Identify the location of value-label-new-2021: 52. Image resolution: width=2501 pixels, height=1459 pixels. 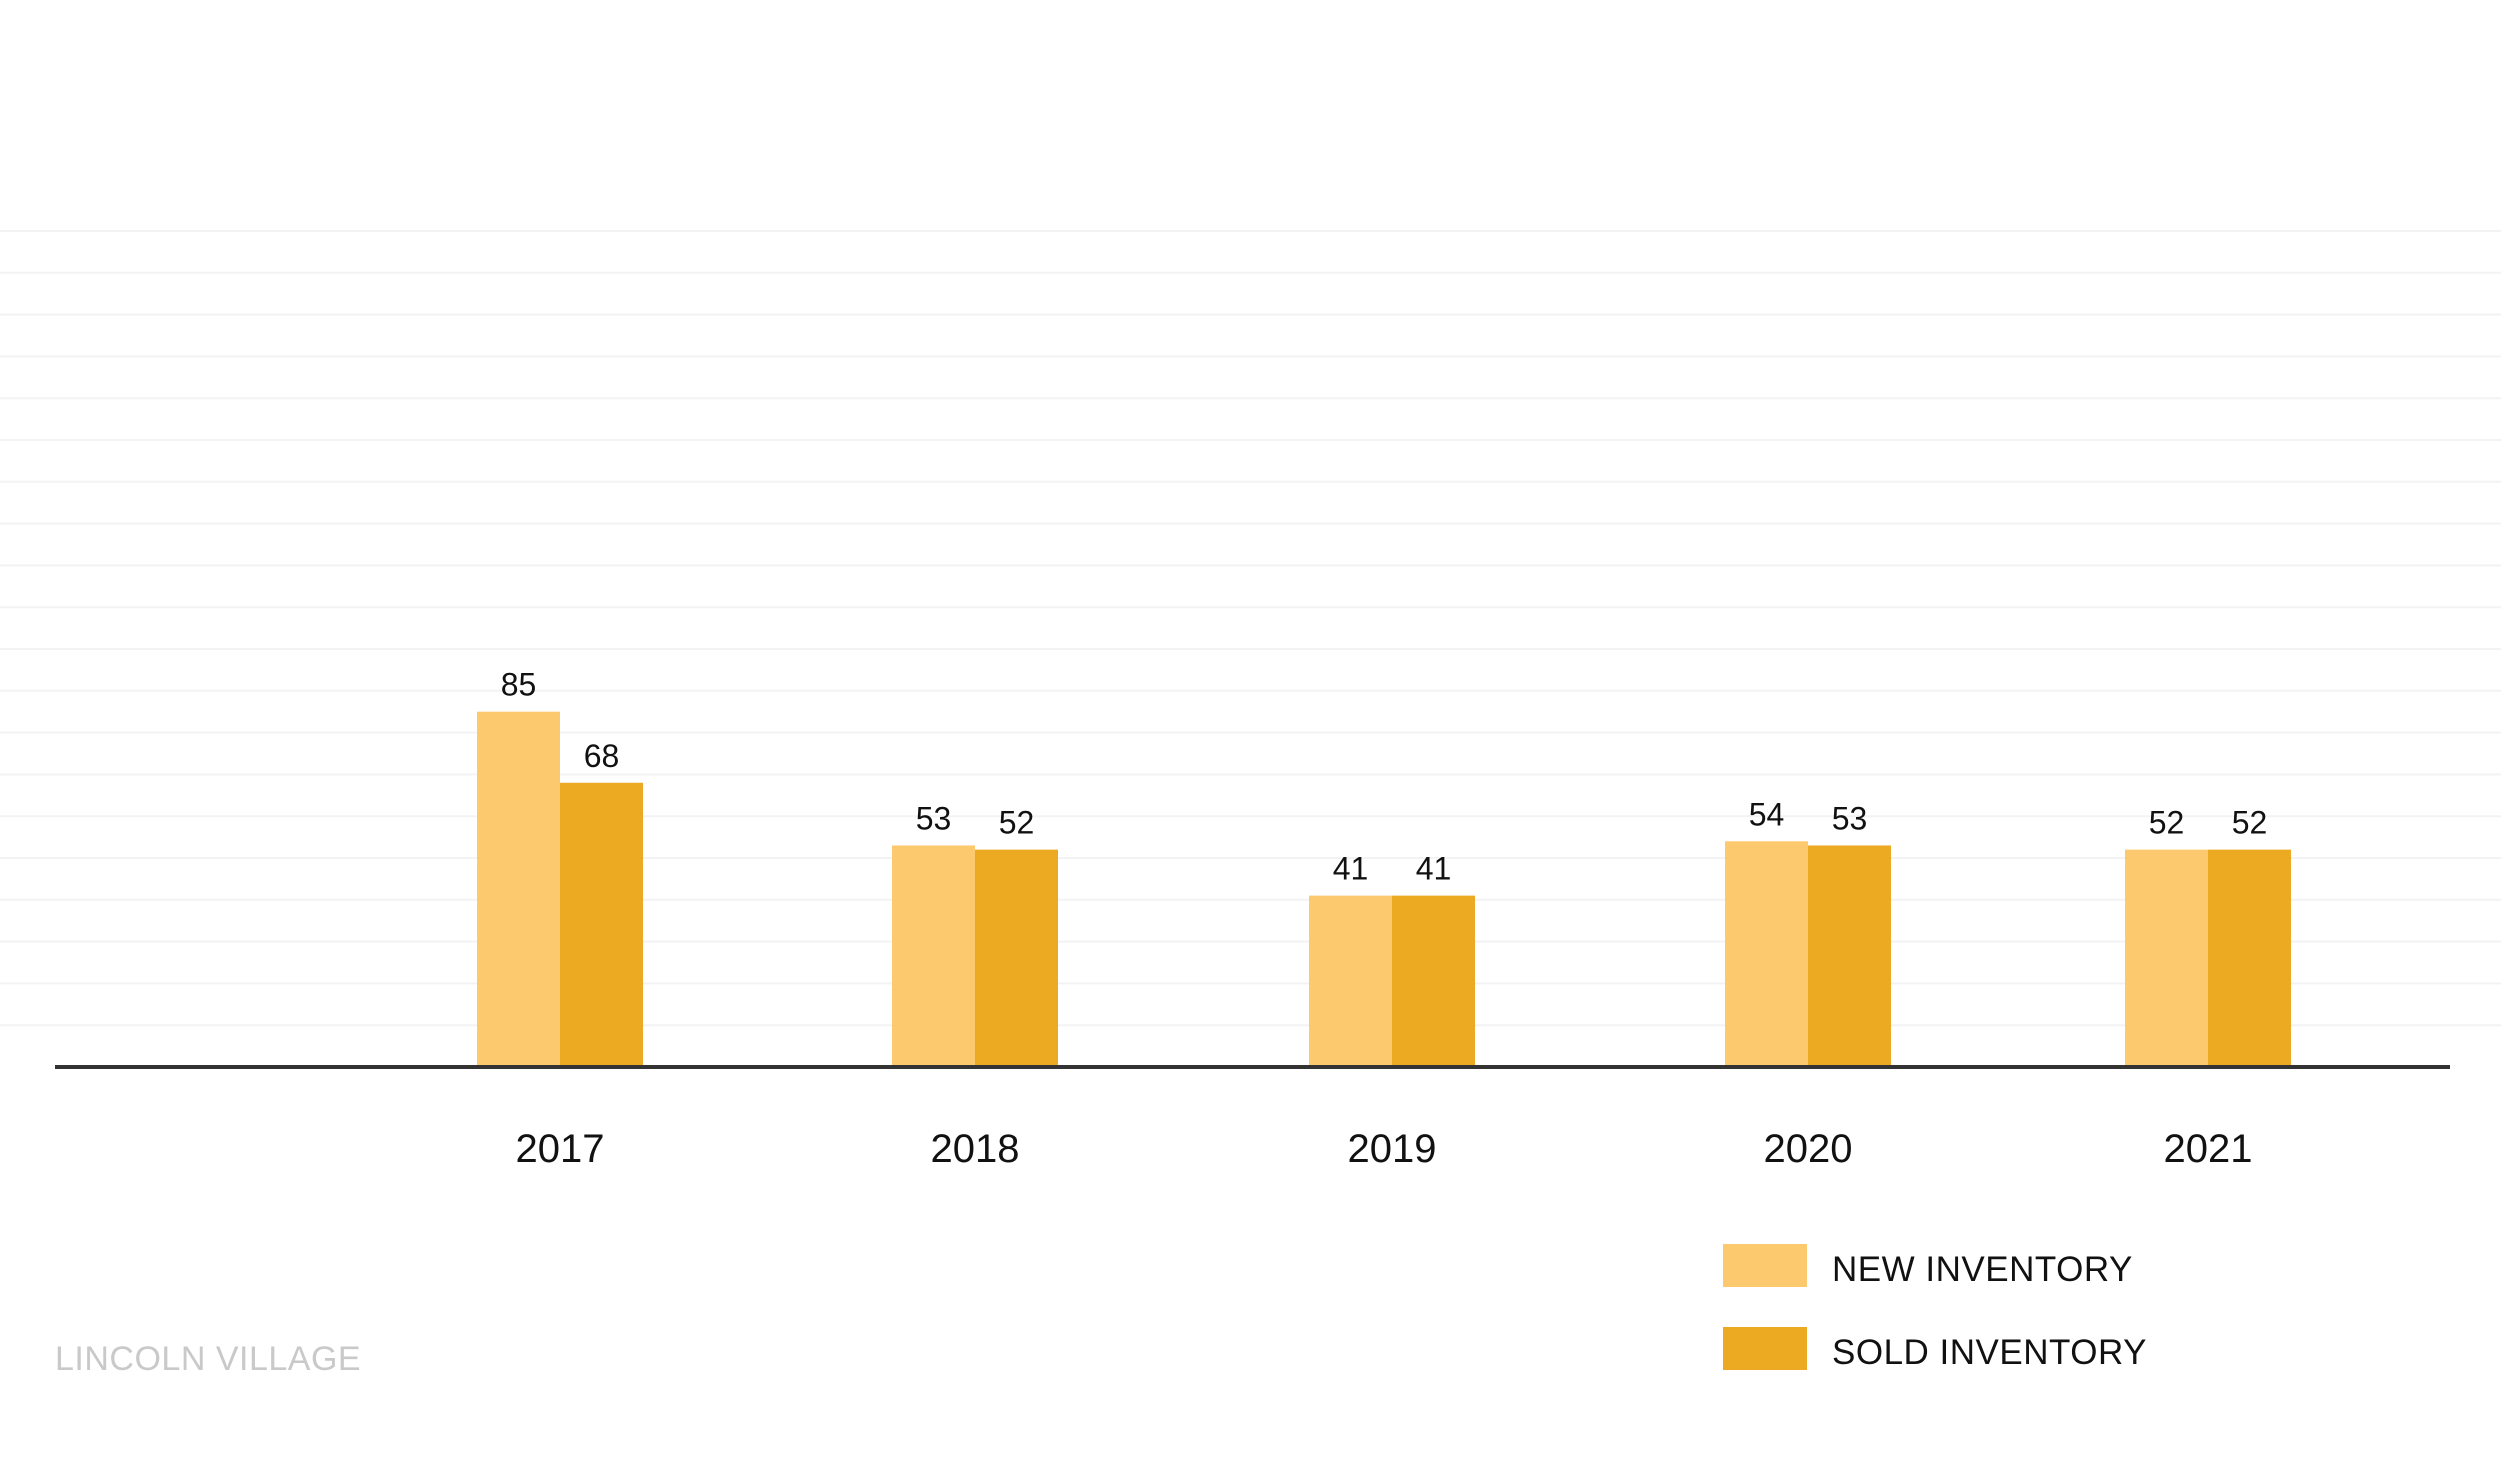
(2167, 823).